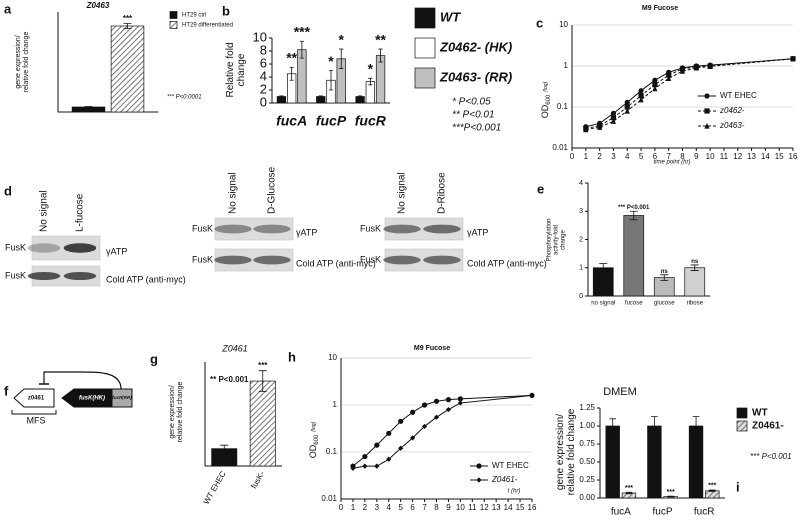  I want to click on panel-letter: g, so click(154, 358).